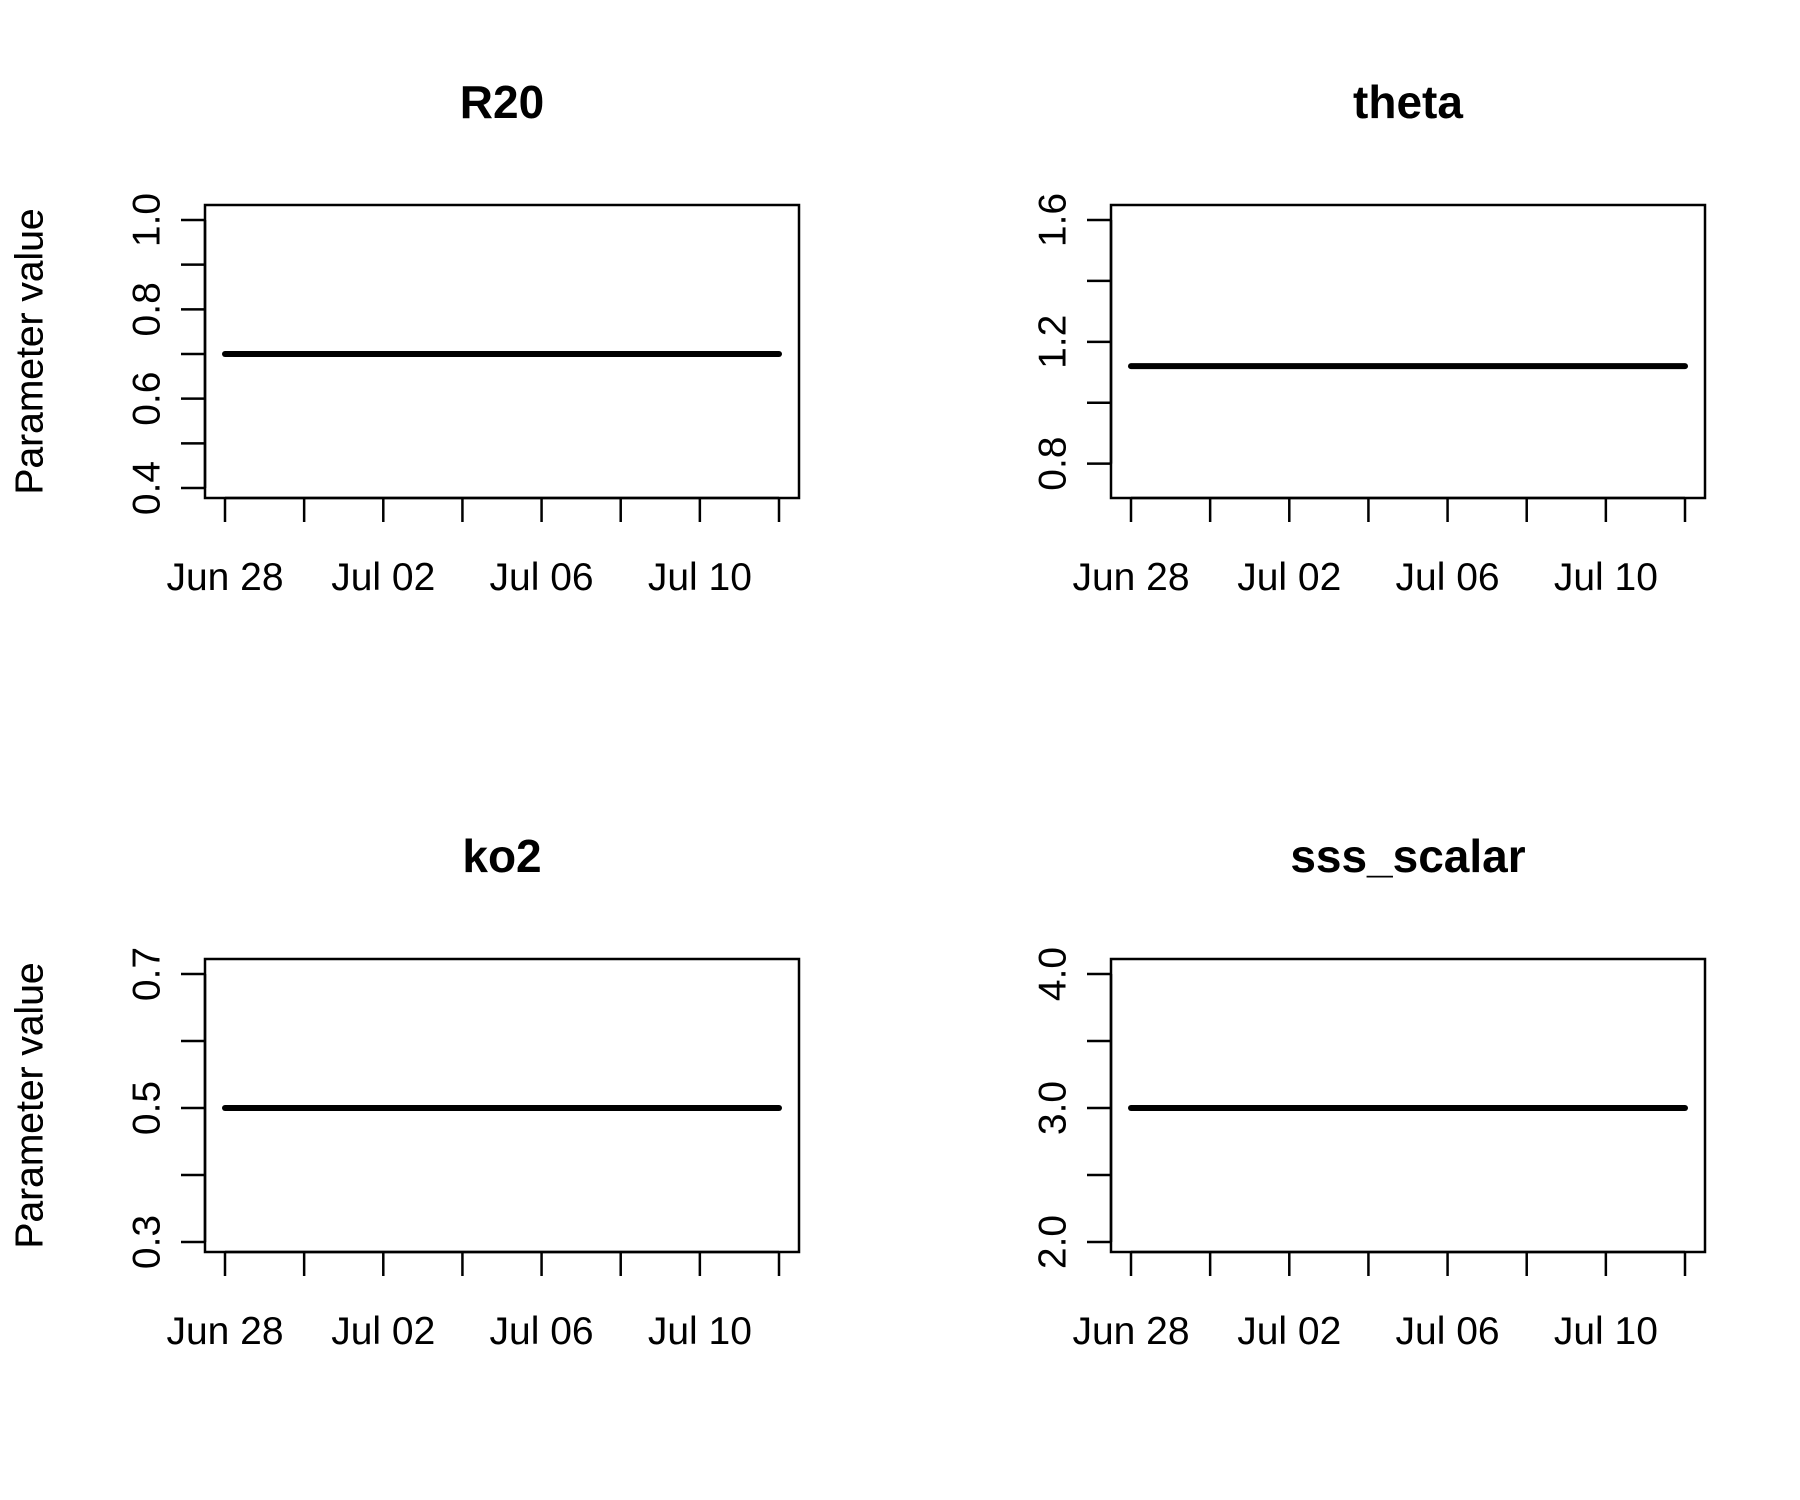 The height and width of the screenshot is (1500, 1800). I want to click on panel-title: ko2, so click(501, 856).